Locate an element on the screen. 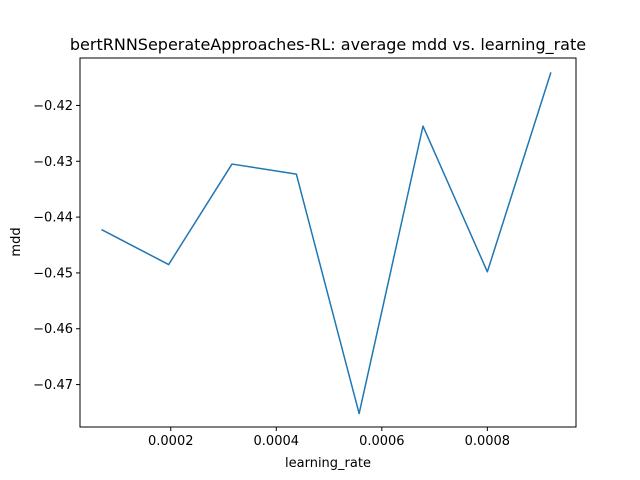 The image size is (640, 480). x-tick-label: 0.0006 is located at coordinates (382, 441).